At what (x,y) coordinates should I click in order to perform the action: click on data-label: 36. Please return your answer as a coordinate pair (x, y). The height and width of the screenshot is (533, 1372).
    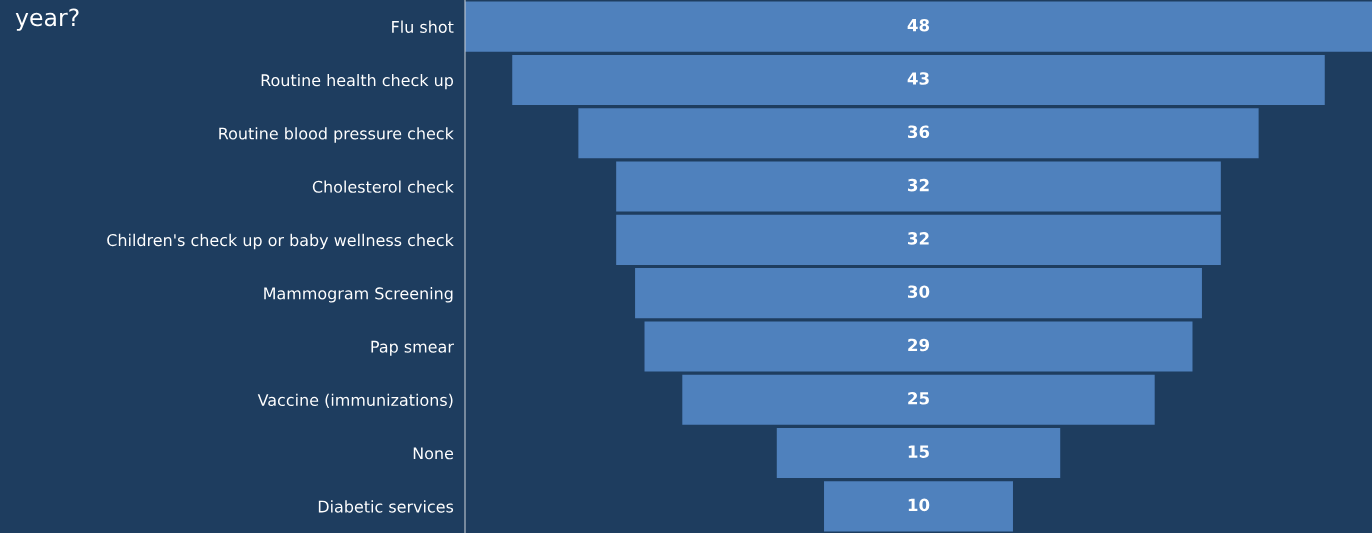
    Looking at the image, I should click on (919, 132).